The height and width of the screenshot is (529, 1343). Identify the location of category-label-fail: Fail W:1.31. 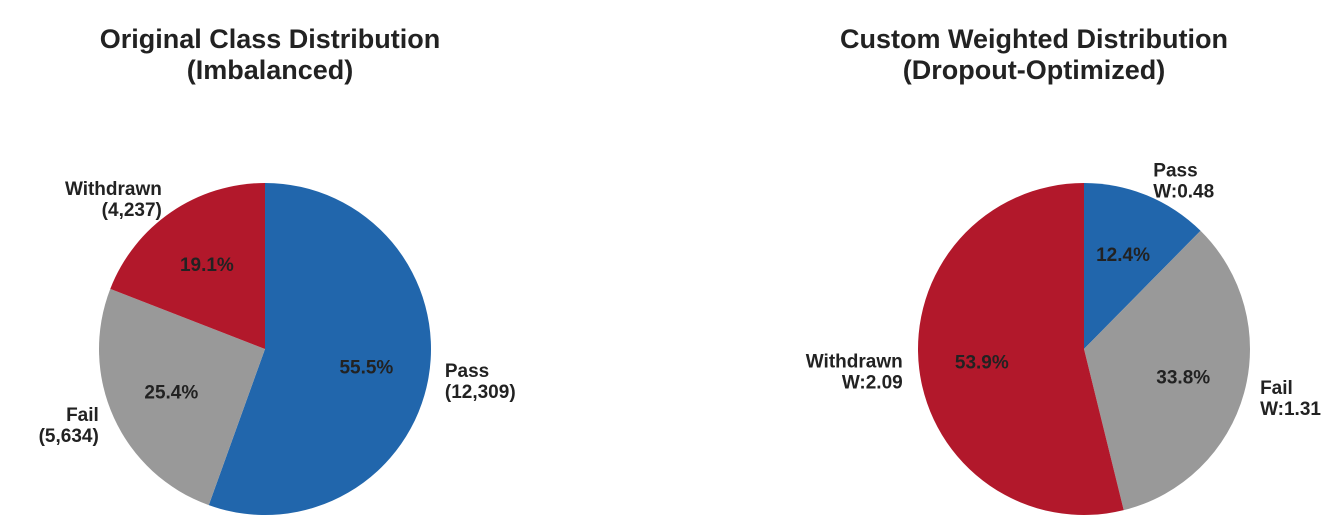
(1290, 399).